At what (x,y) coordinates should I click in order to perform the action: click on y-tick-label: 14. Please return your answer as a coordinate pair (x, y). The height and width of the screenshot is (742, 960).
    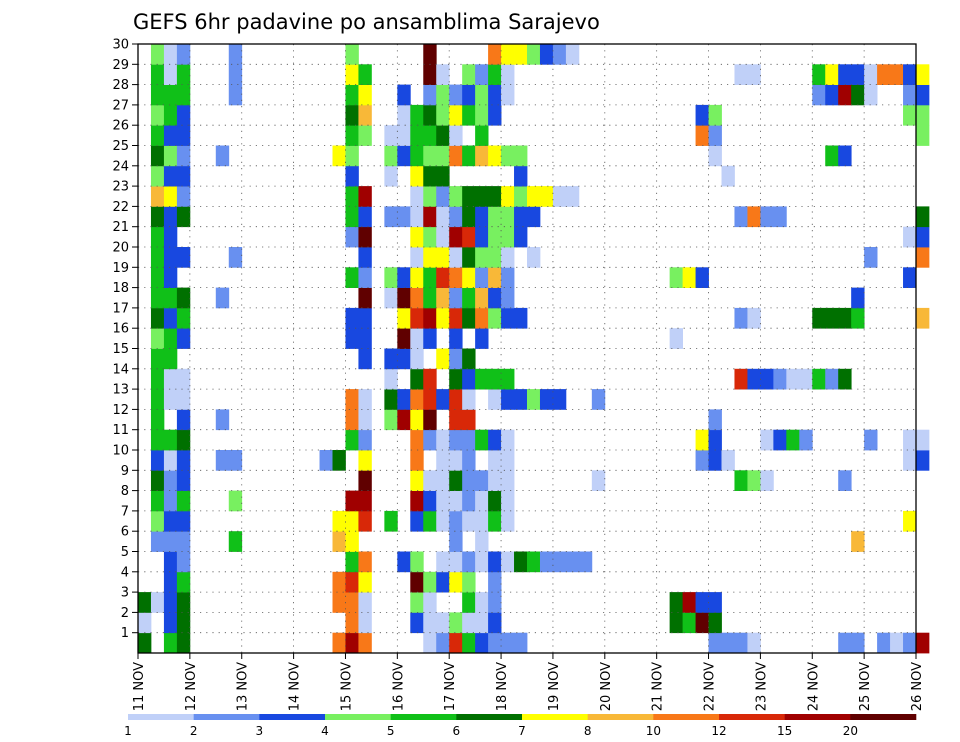
    Looking at the image, I should click on (120, 369).